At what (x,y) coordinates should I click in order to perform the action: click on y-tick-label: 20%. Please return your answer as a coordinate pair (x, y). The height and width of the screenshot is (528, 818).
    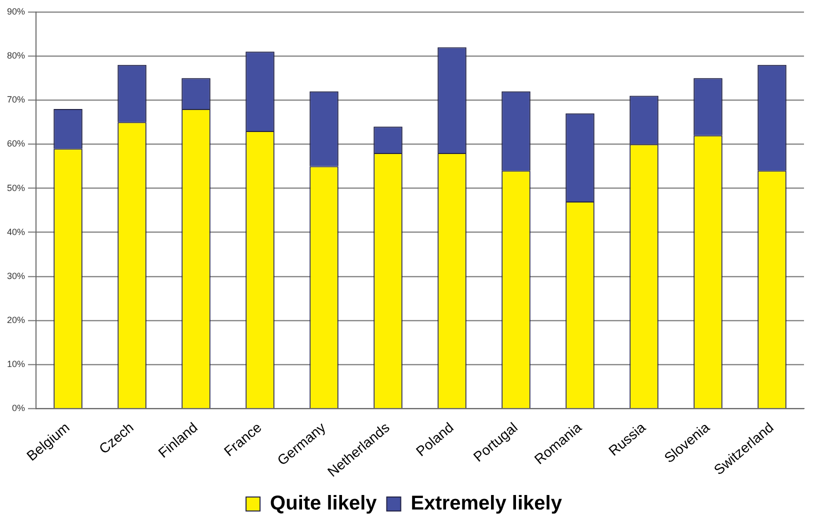
    Looking at the image, I should click on (16, 319).